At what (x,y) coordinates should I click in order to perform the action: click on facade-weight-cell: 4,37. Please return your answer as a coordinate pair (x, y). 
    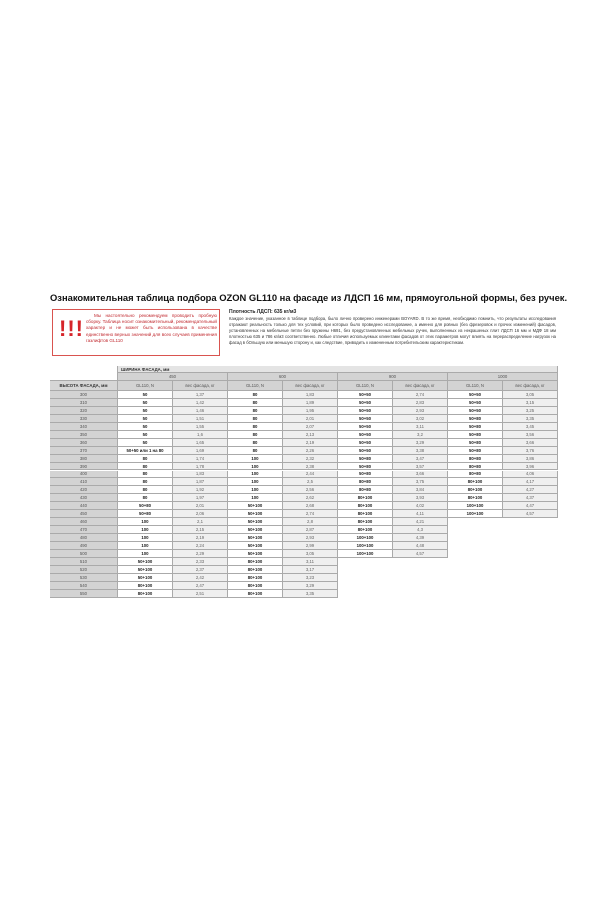
    Looking at the image, I should click on (530, 498).